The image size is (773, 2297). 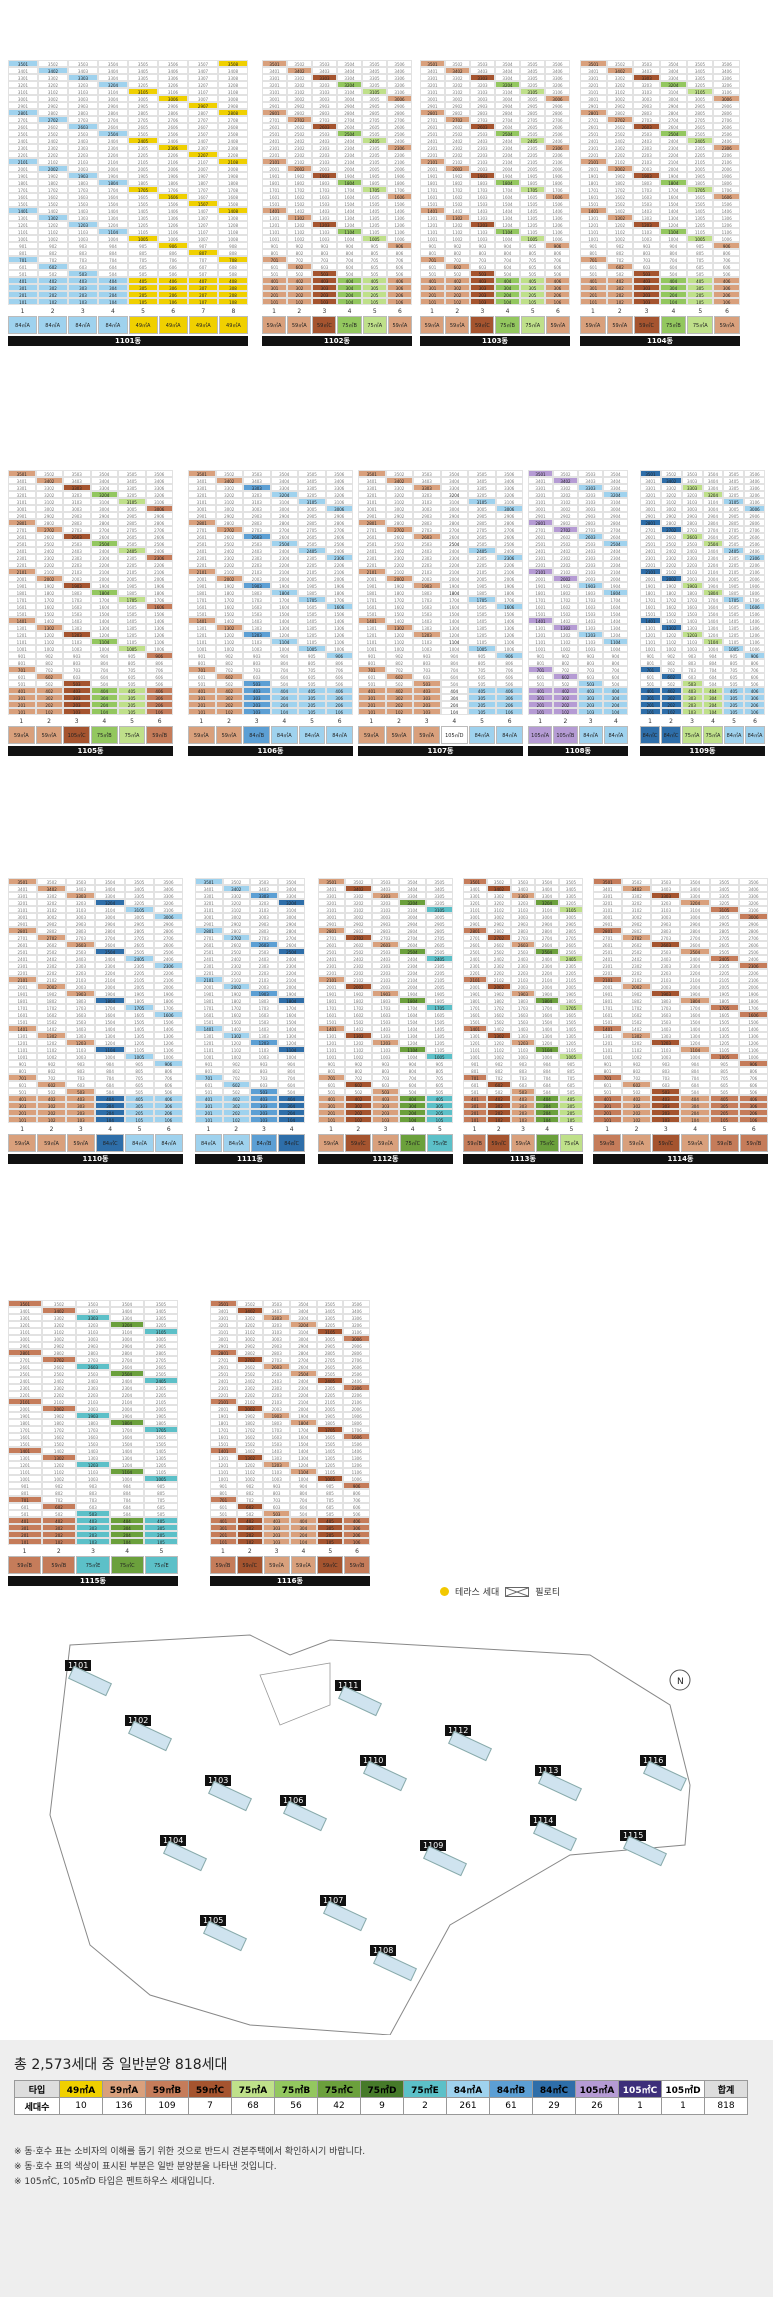 I want to click on unit-cell: 503, so click(x=81, y=1091).